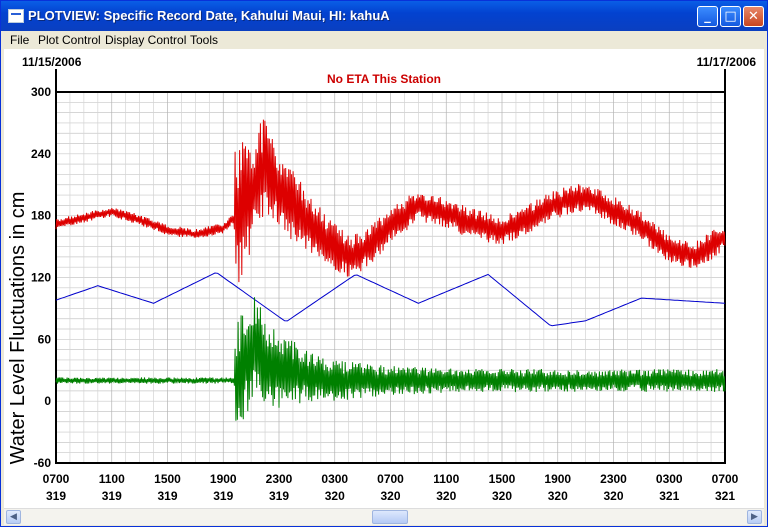  I want to click on app-icon, so click(16, 16).